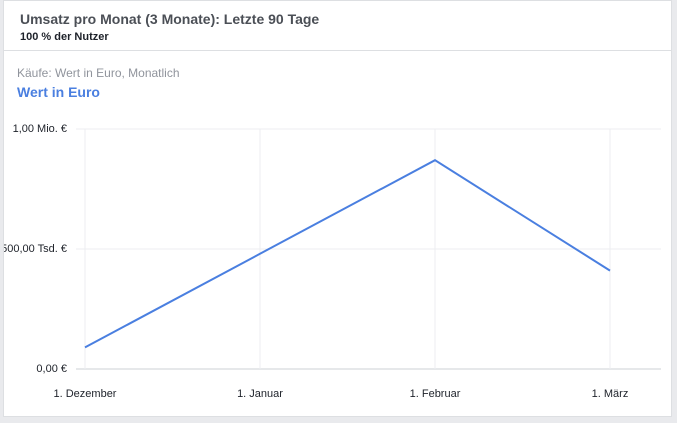 This screenshot has height=423, width=677. Describe the element at coordinates (35, 249) in the screenshot. I see `y-tick-label: 500,00 Tsd. €` at that location.